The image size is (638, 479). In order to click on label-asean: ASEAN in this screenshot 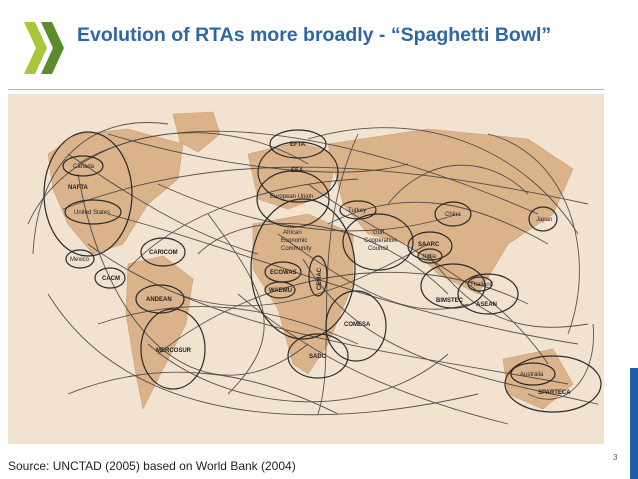, I will do `click(486, 305)`.